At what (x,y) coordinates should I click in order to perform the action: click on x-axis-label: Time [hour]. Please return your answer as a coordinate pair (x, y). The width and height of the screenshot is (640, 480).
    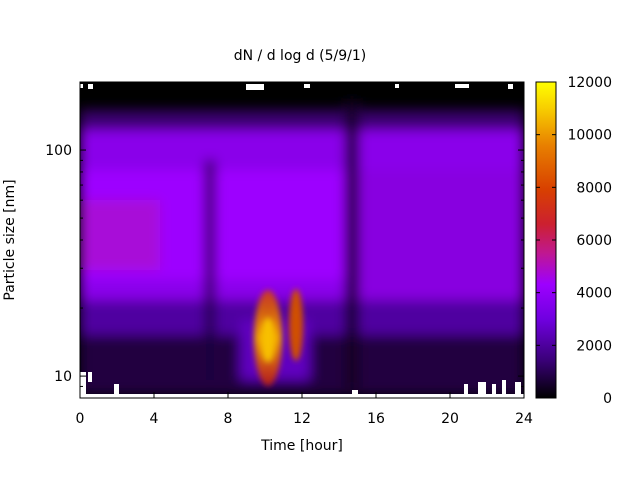
    Looking at the image, I should click on (301, 446).